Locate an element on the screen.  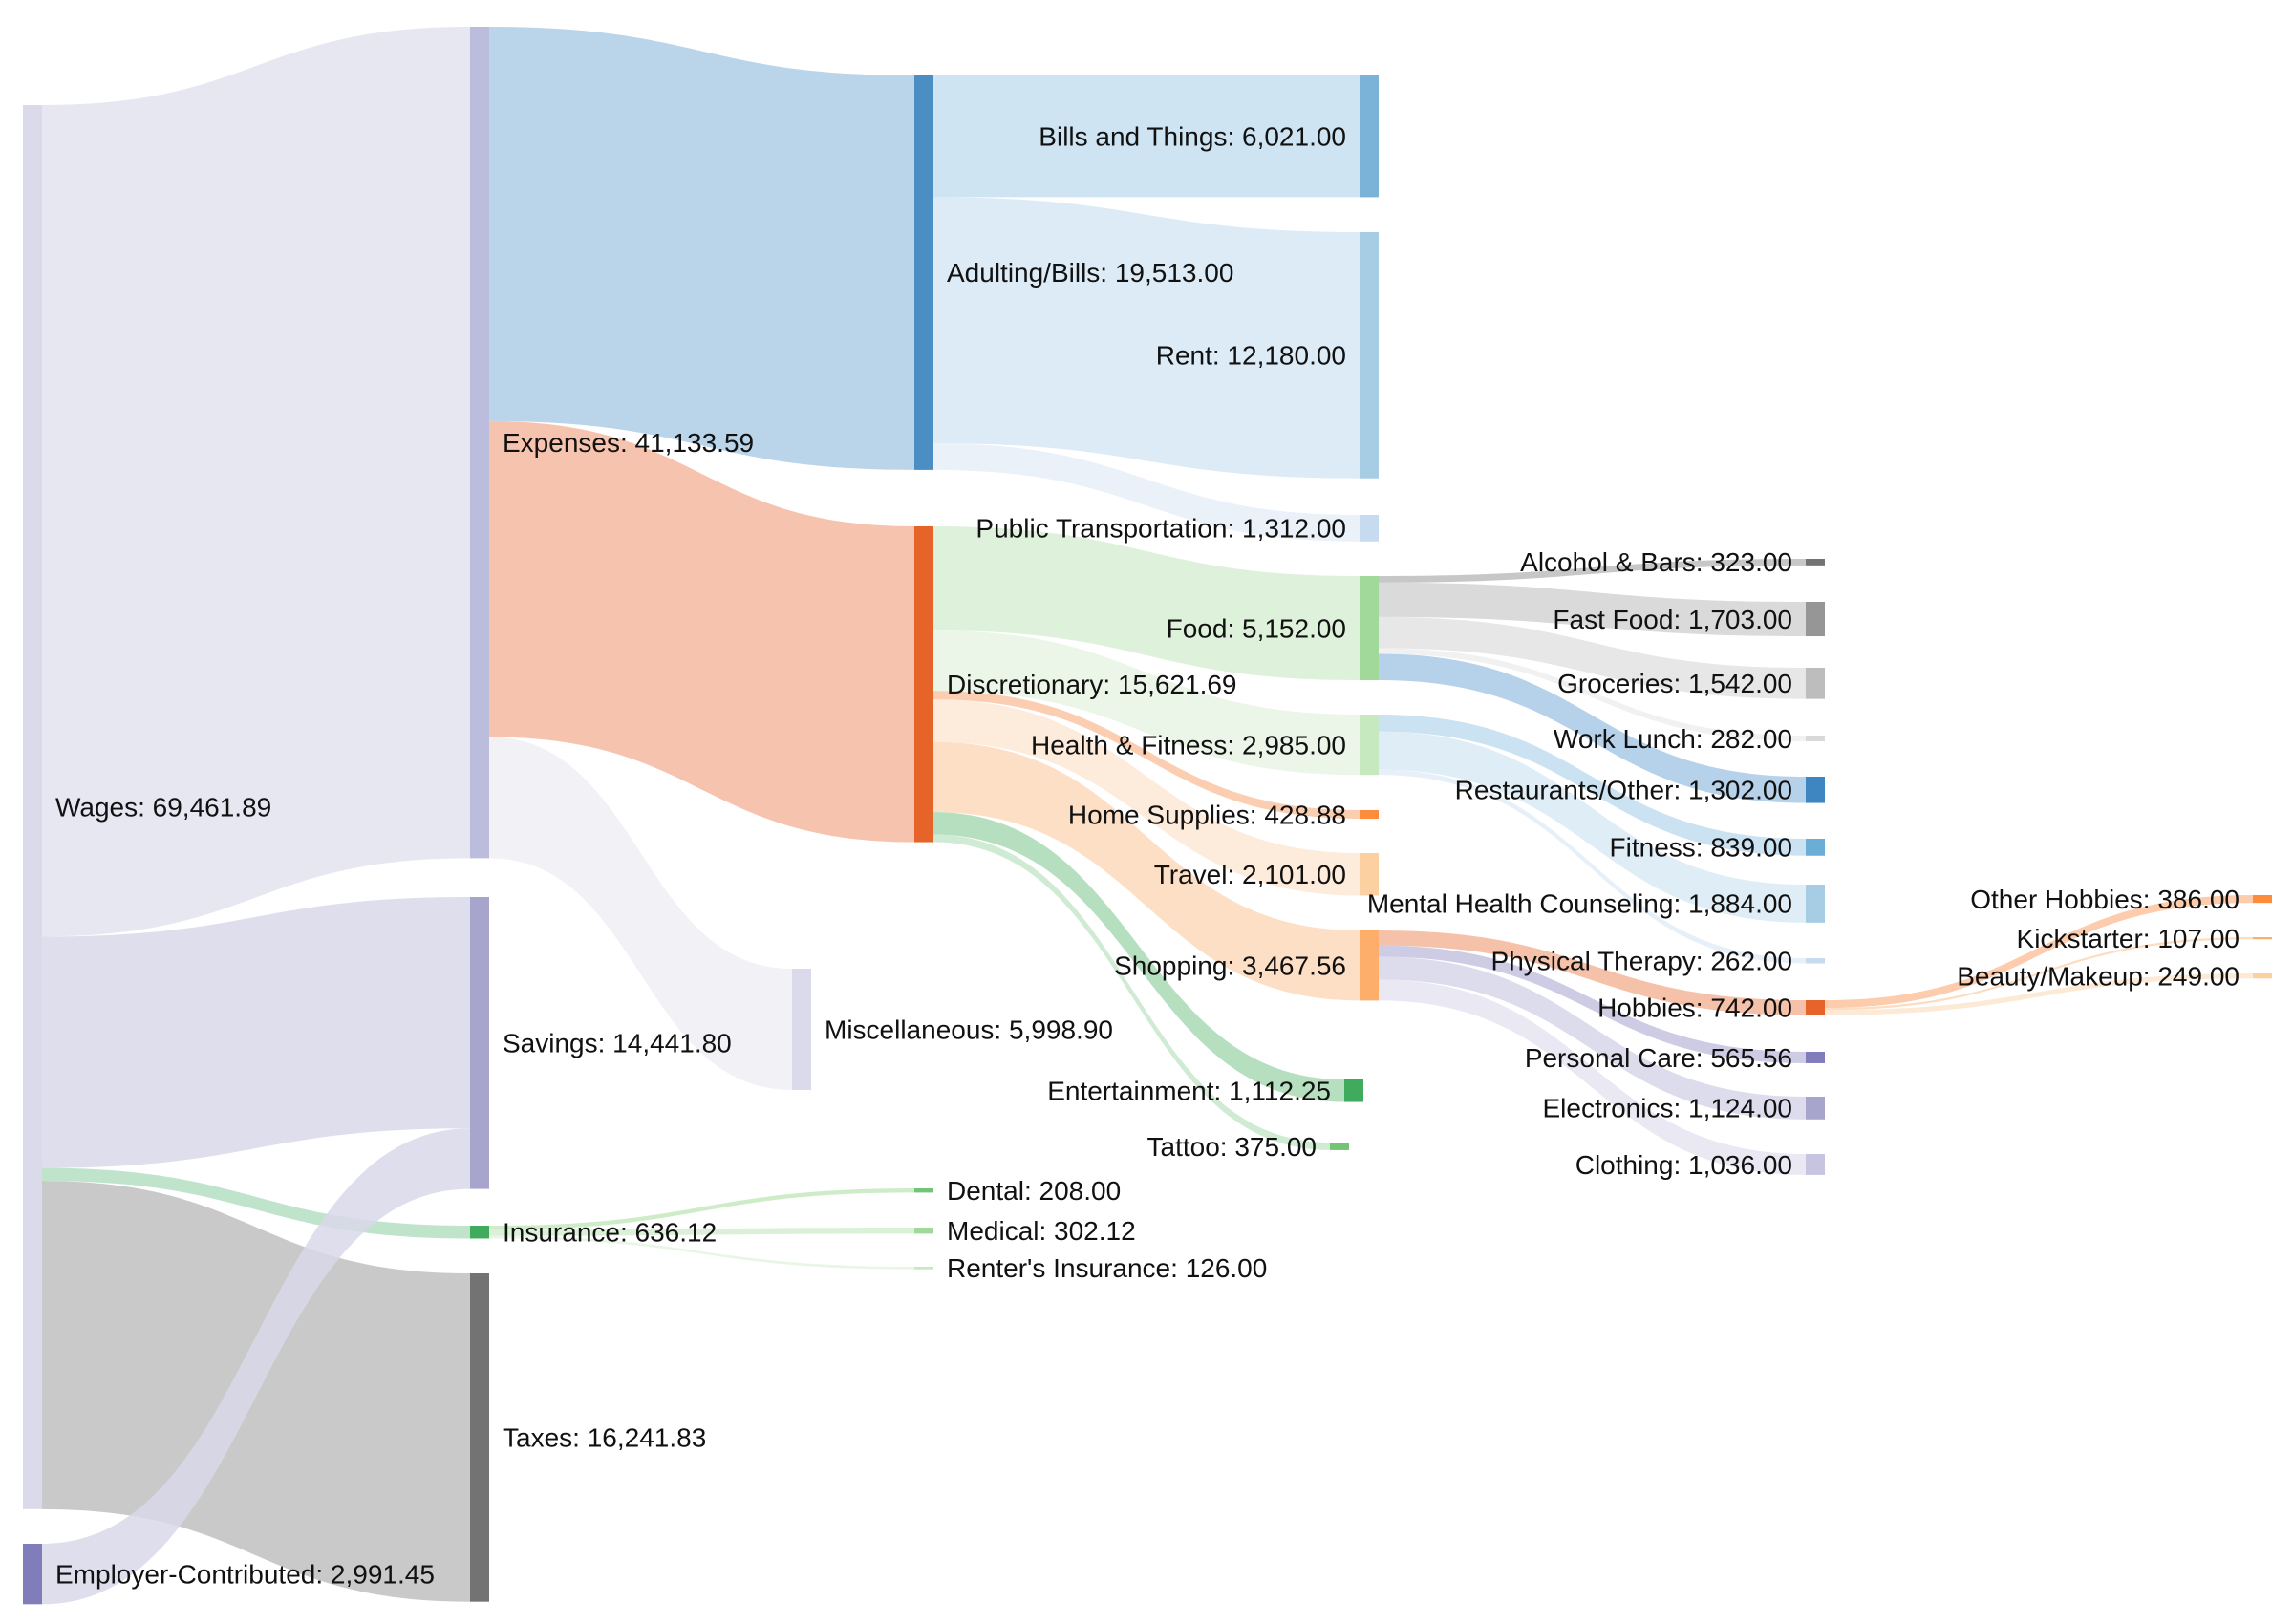
link-shopping-to-hobbies is located at coordinates (1592, 973).